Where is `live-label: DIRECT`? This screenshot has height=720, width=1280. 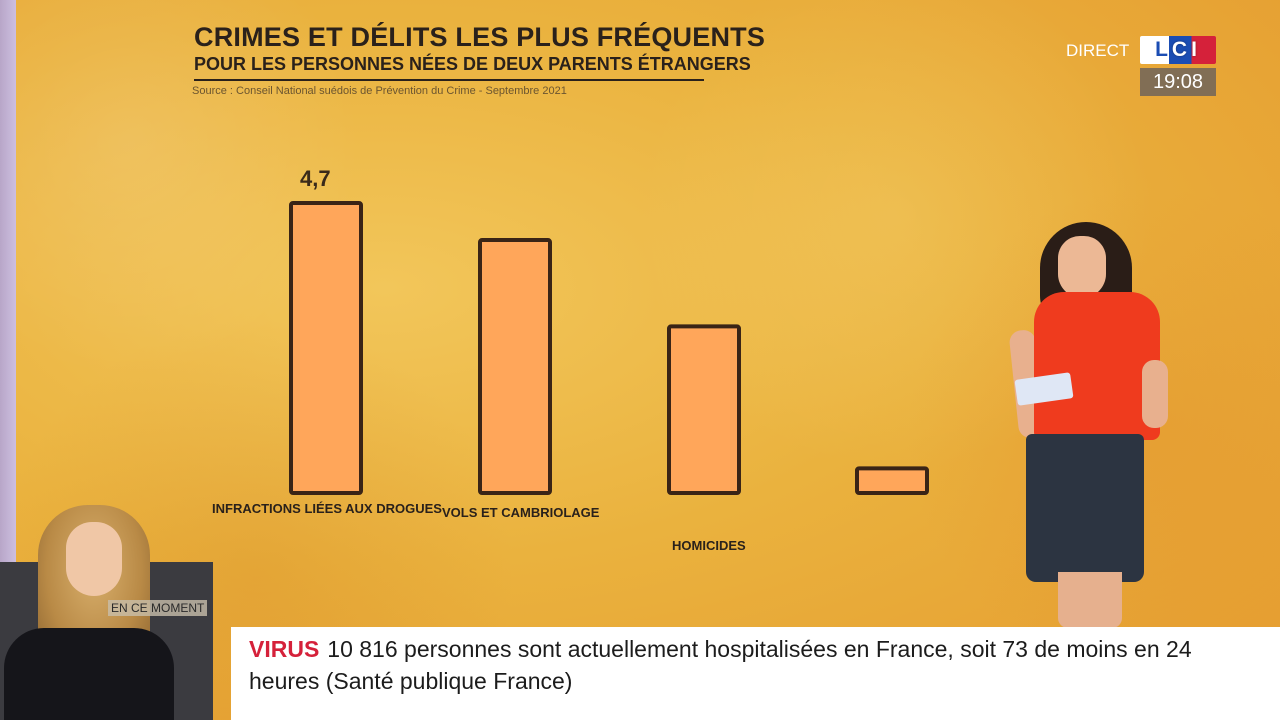 live-label: DIRECT is located at coordinates (1098, 50).